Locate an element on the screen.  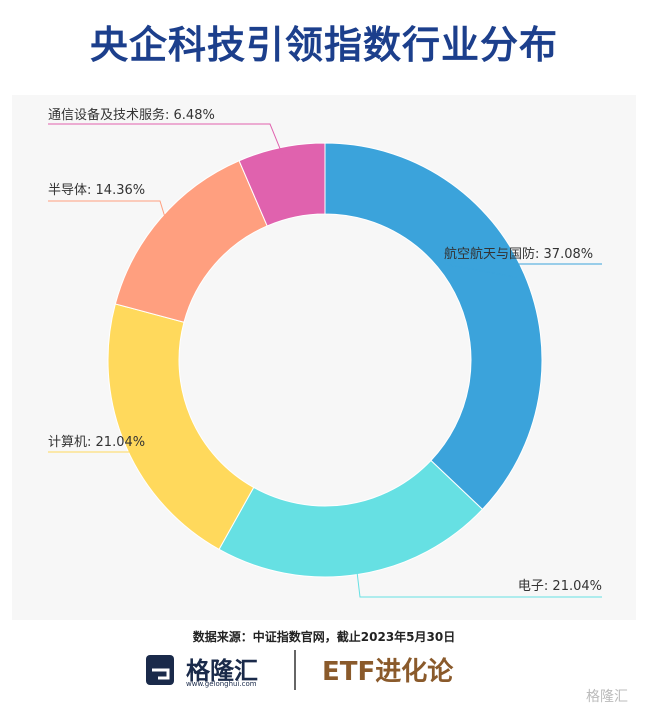
slice-label: 计算机21.04% is located at coordinates (96, 443).